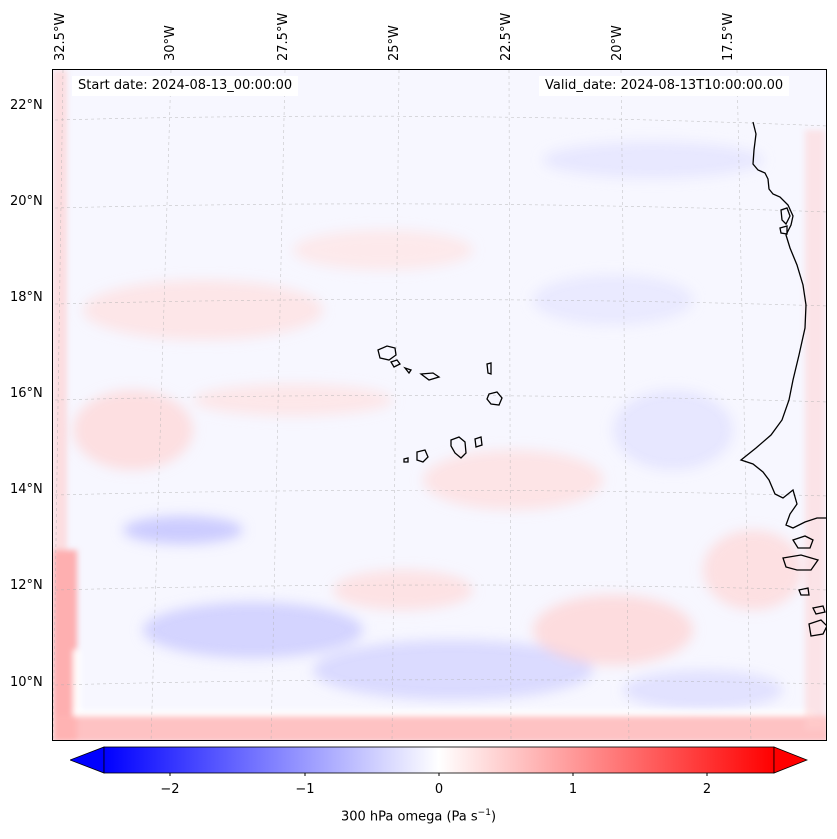 The width and height of the screenshot is (837, 839). What do you see at coordinates (87, 760) in the screenshot?
I see `colorbar-extend-min` at bounding box center [87, 760].